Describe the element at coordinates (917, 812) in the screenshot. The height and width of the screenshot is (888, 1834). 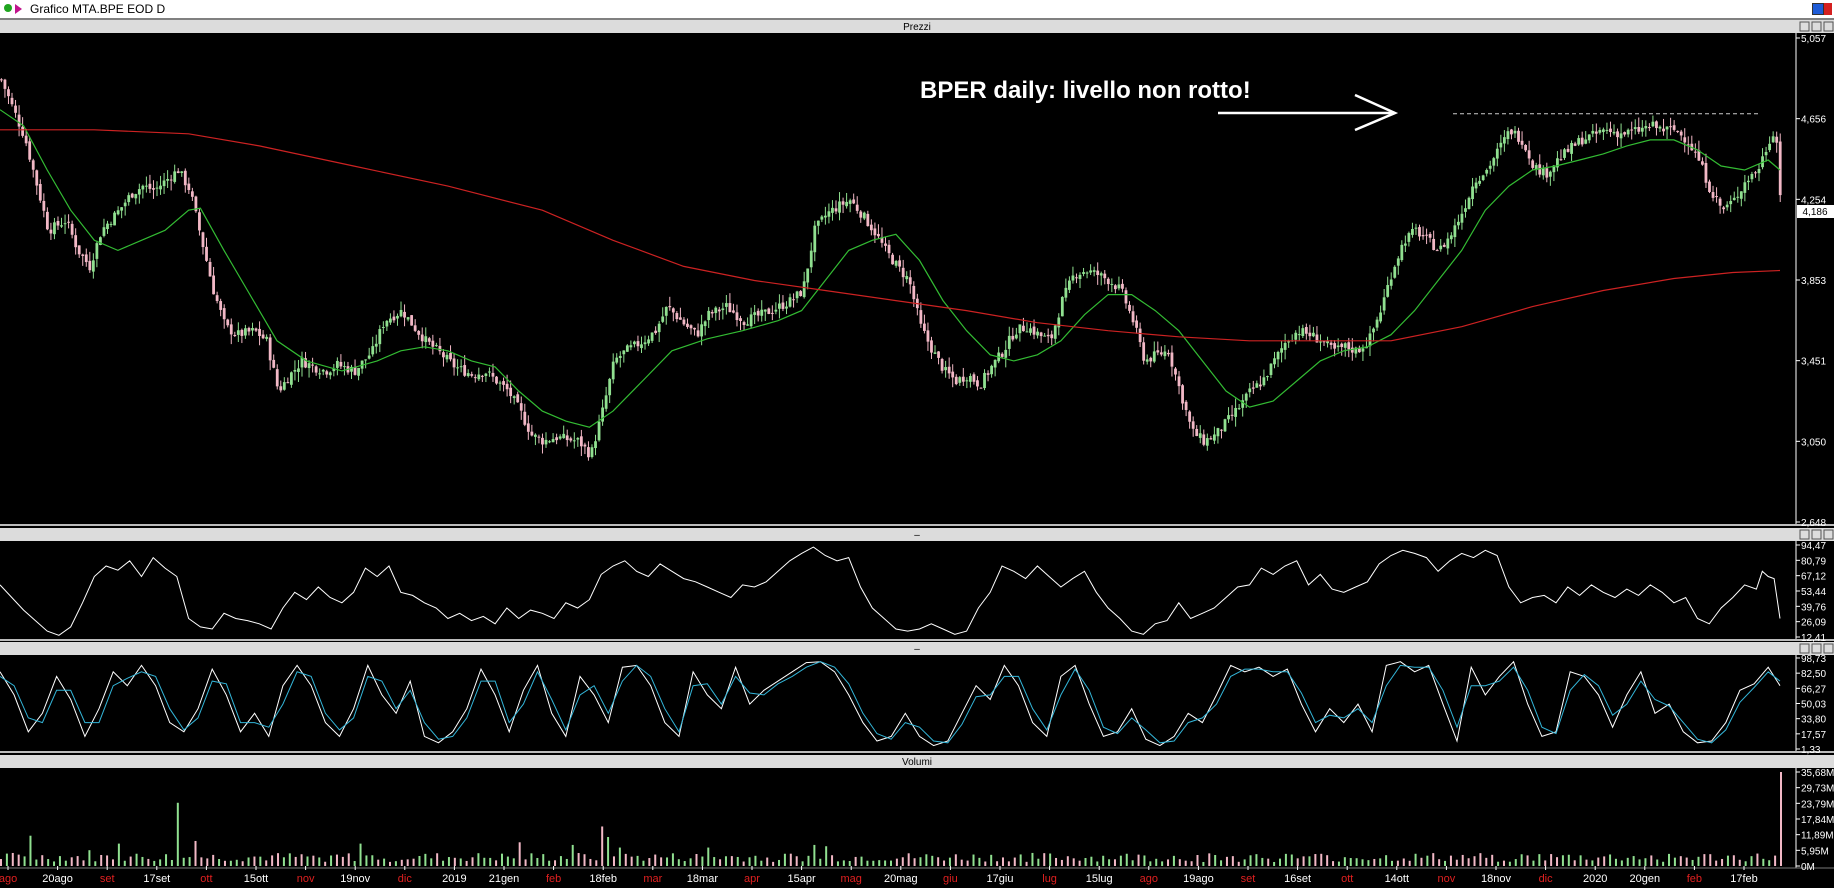
I see `volume-panel: Volumi` at that location.